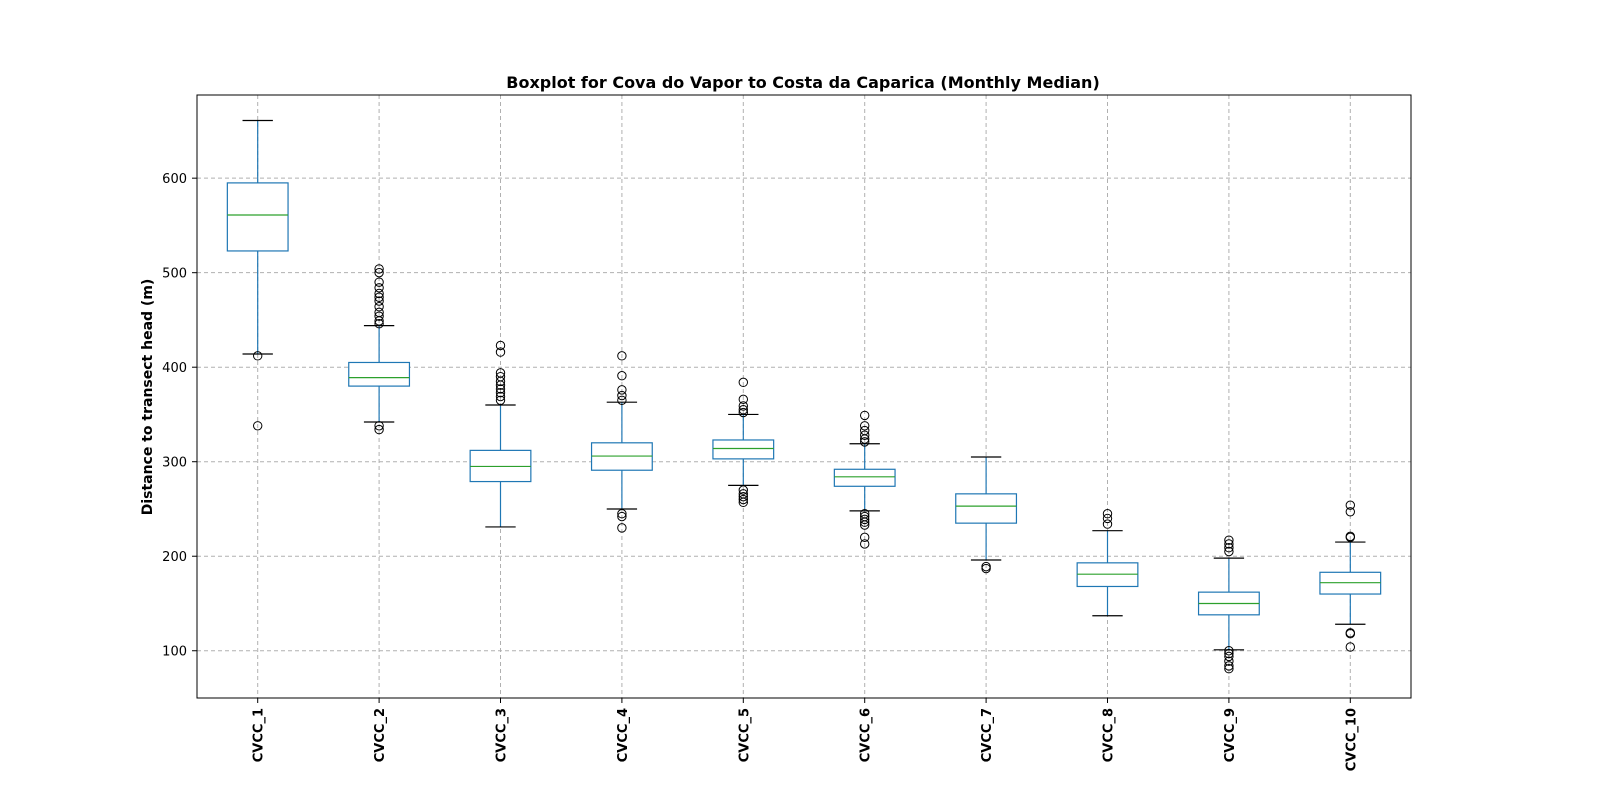 This screenshot has height=800, width=1600. I want to click on y-tick-label: 200, so click(174, 557).